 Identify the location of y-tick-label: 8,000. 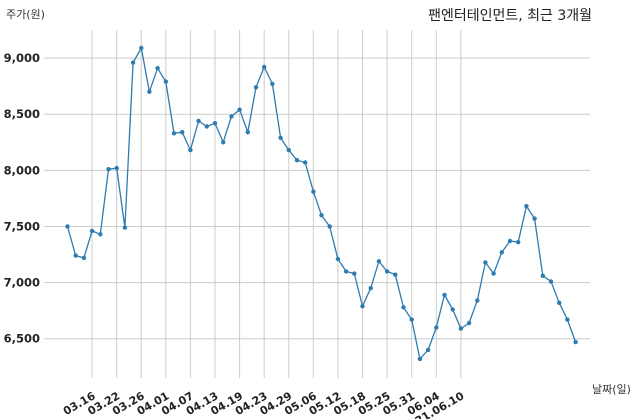
(22, 170).